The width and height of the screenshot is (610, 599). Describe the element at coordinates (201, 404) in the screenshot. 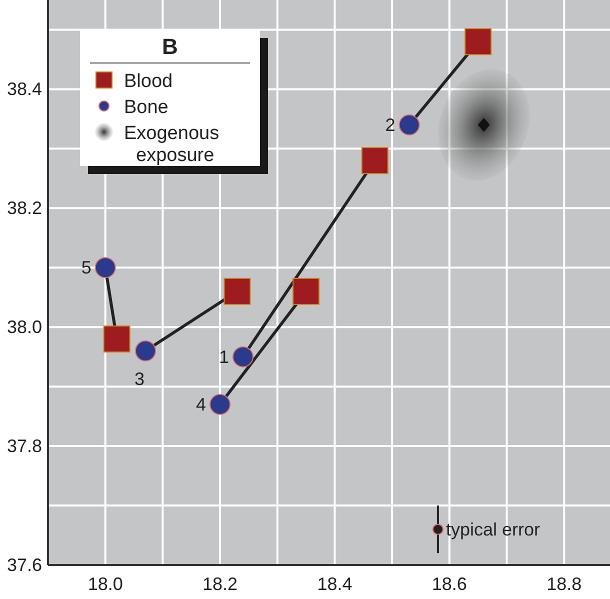

I see `annotation: 4` at that location.